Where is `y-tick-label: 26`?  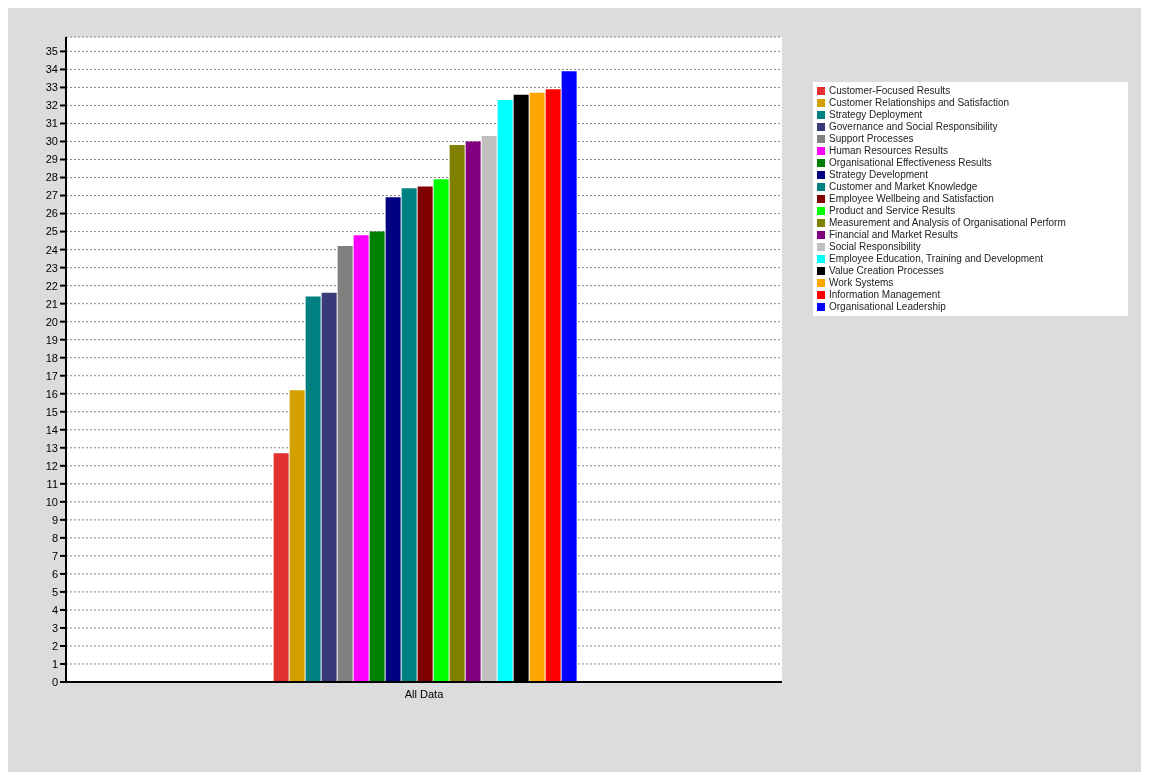
y-tick-label: 26 is located at coordinates (51, 213).